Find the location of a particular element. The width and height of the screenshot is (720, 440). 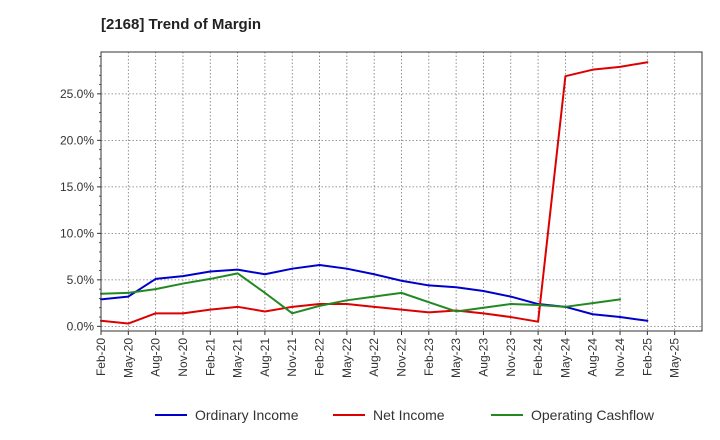

x-tick-label: Aug-23 is located at coordinates (483, 357).